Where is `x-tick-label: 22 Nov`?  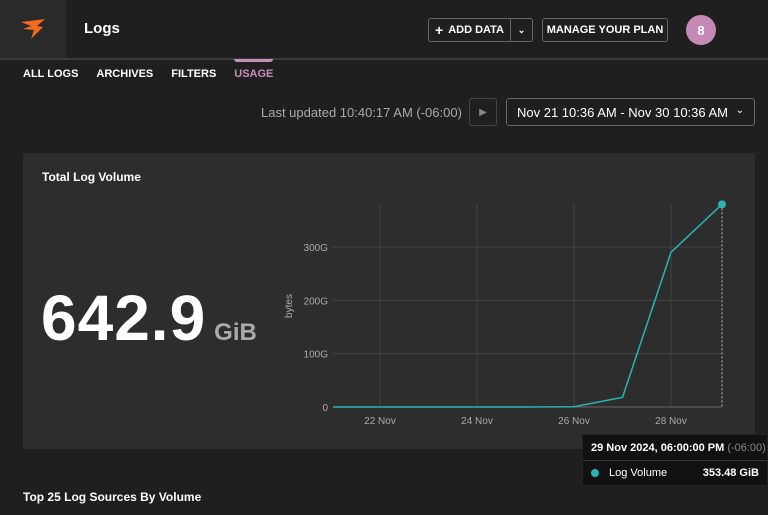
x-tick-label: 22 Nov is located at coordinates (380, 421).